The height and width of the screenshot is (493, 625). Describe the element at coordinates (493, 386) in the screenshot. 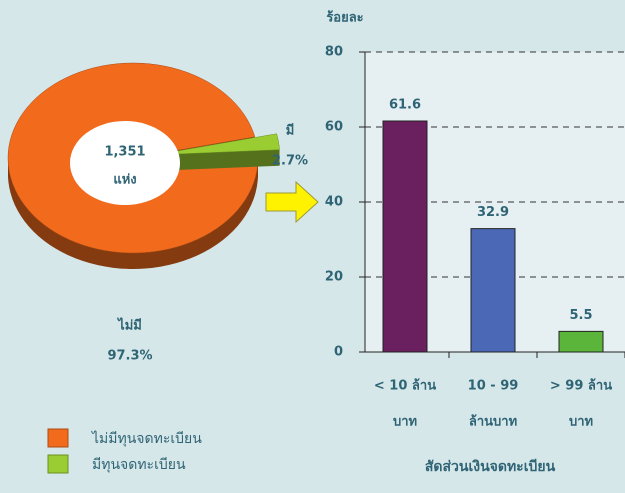

I see `x-tick-label: 10 - 99` at that location.